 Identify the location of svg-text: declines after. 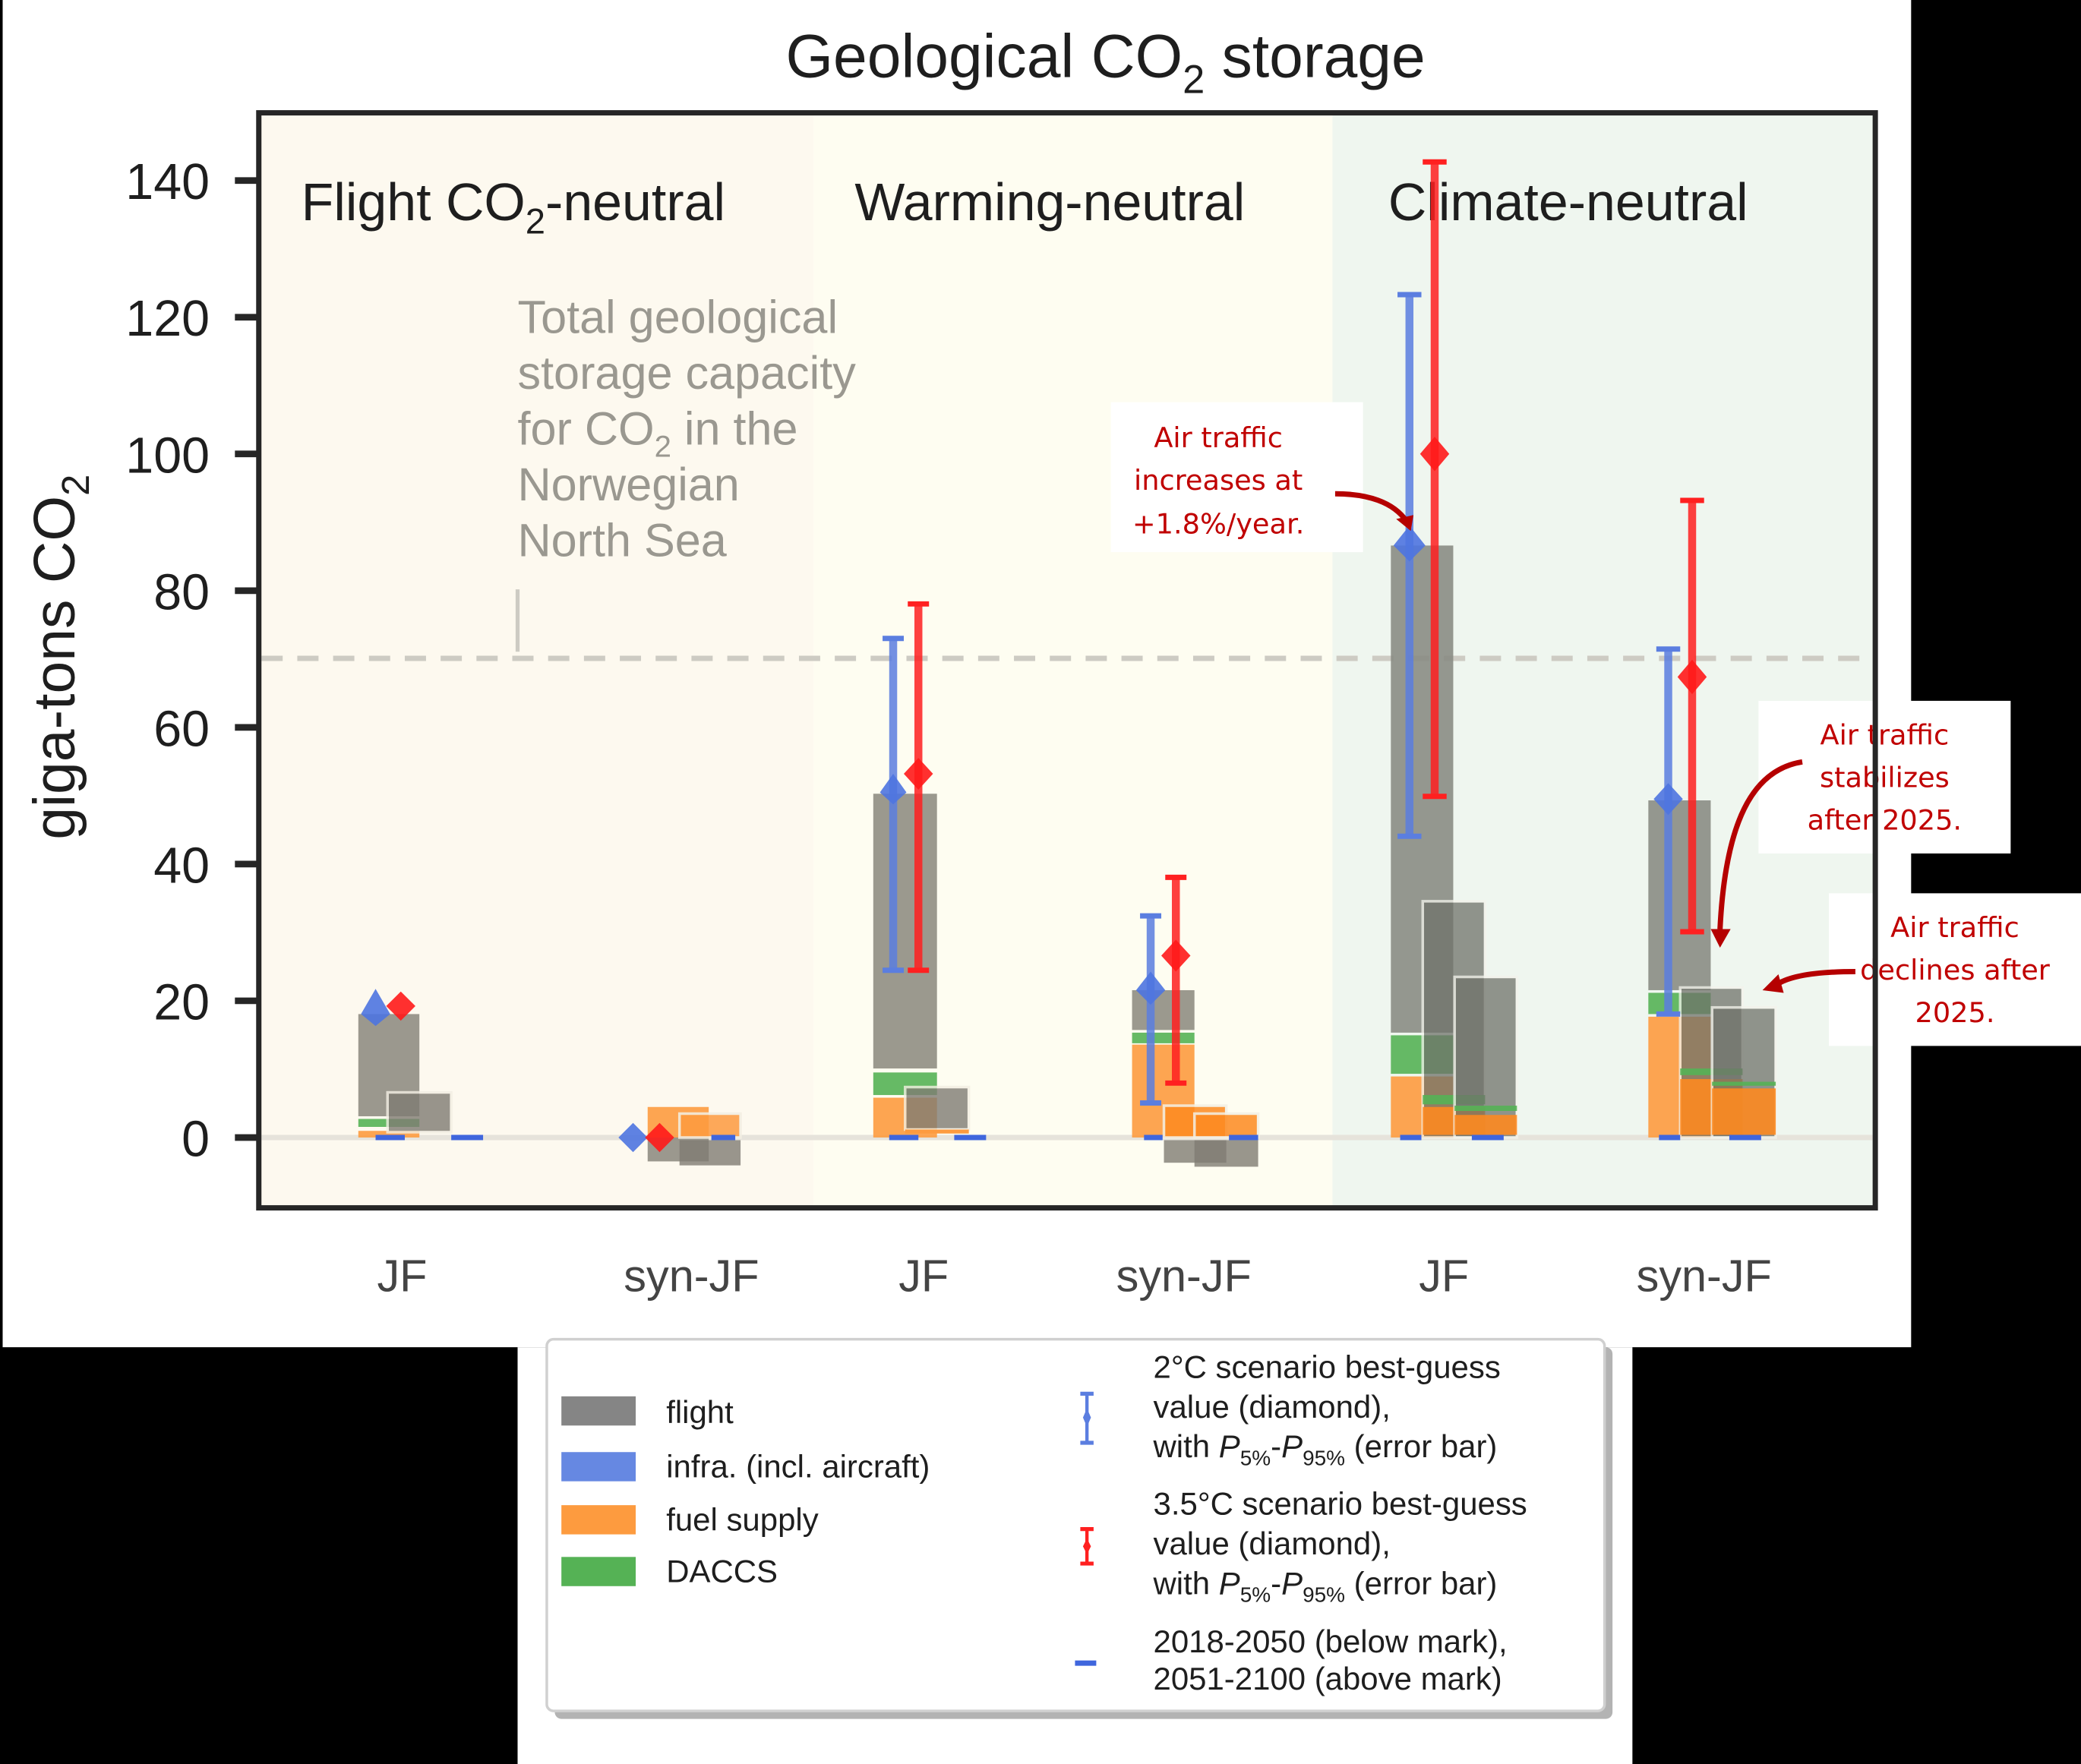
(1956, 970).